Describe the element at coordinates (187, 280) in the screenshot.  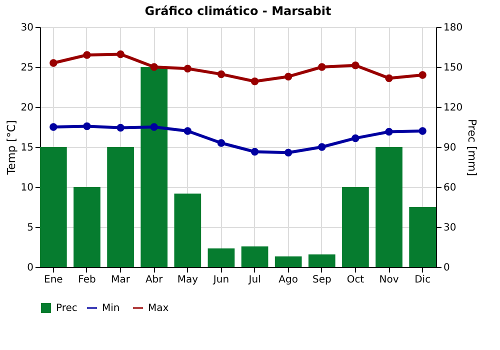
I see `x-tick-label: May` at that location.